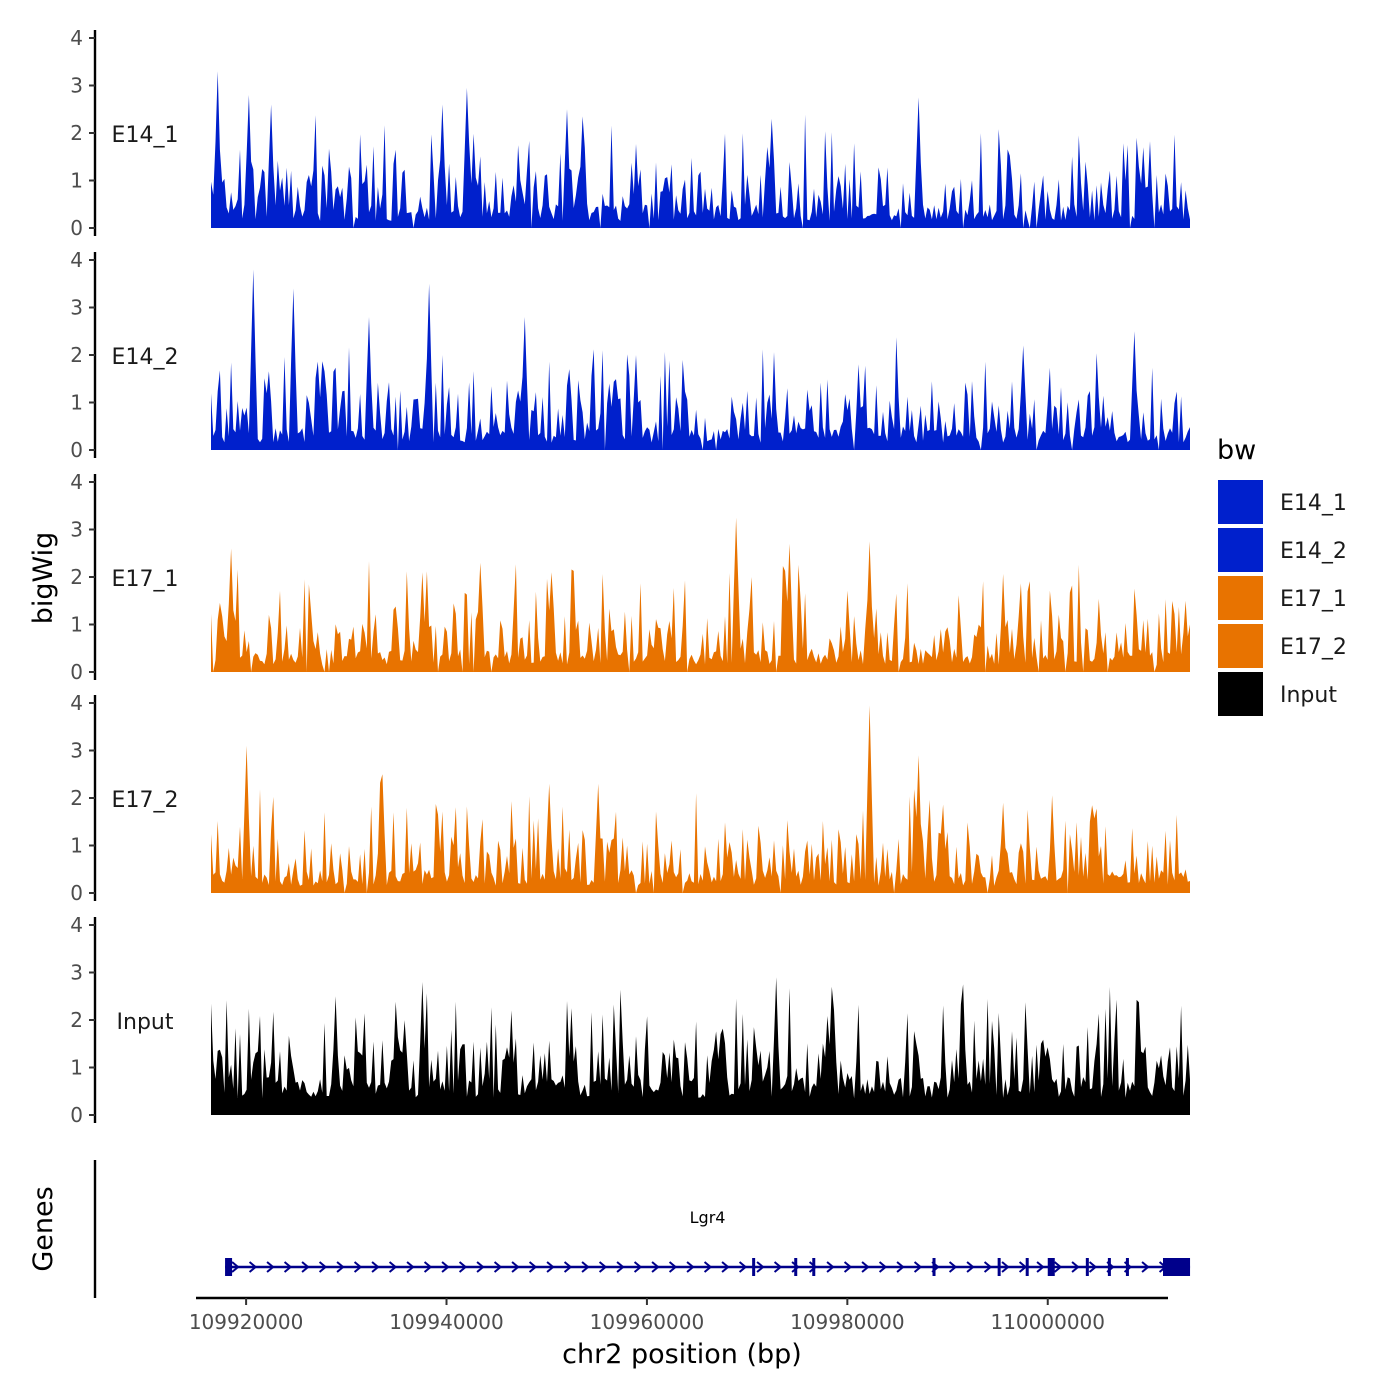 This screenshot has width=1400, height=1400. What do you see at coordinates (630, 133) in the screenshot?
I see `track-E14_1: 0 1 2 3 4 E14_1` at bounding box center [630, 133].